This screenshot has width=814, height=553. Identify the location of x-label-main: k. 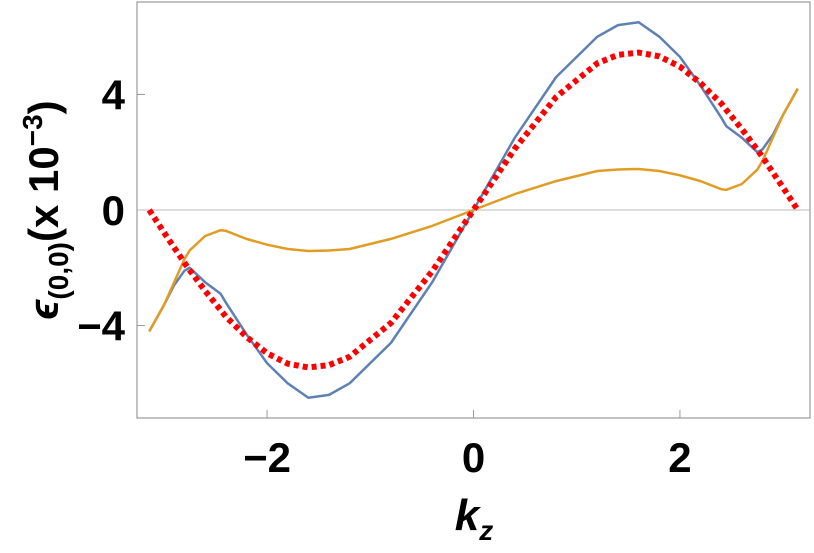
(468, 515).